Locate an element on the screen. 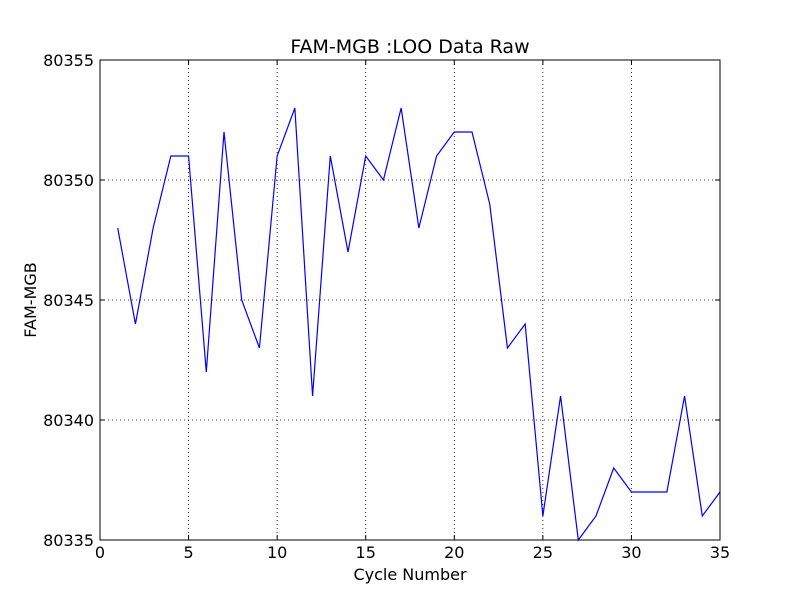 The height and width of the screenshot is (600, 800). y-tick-label-0: 80335 is located at coordinates (68, 540).